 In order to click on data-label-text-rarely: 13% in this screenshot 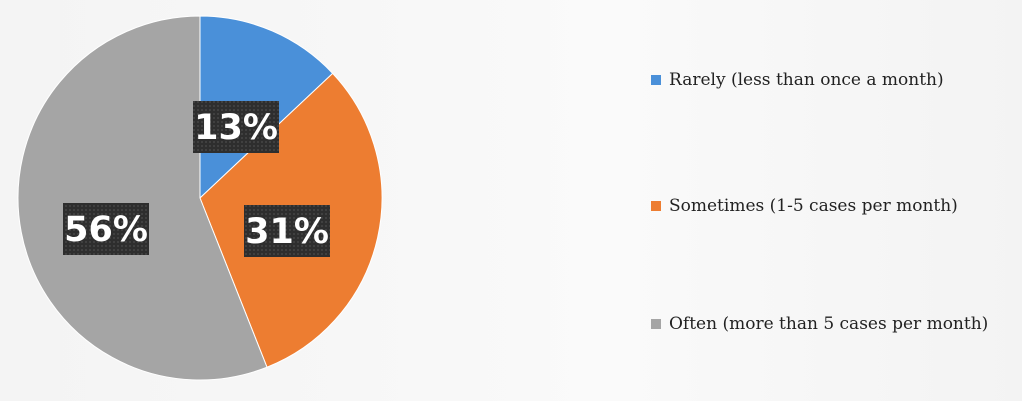, I will do `click(236, 128)`.